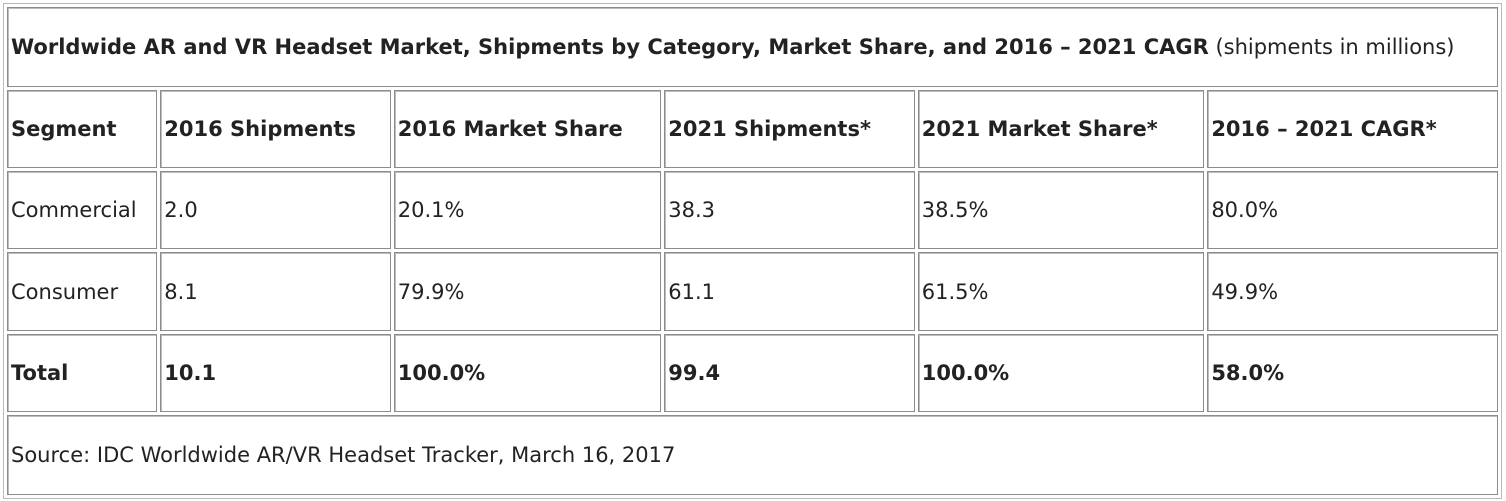  What do you see at coordinates (527, 129) in the screenshot?
I see `column-header: 2016 Market Share` at bounding box center [527, 129].